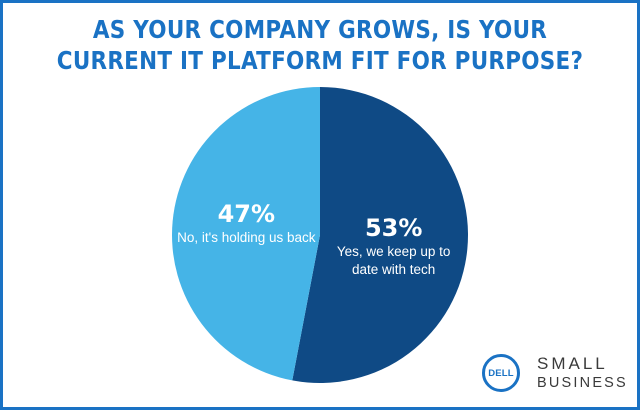  What do you see at coordinates (582, 383) in the screenshot?
I see `logo-text-business: BUSINESS` at bounding box center [582, 383].